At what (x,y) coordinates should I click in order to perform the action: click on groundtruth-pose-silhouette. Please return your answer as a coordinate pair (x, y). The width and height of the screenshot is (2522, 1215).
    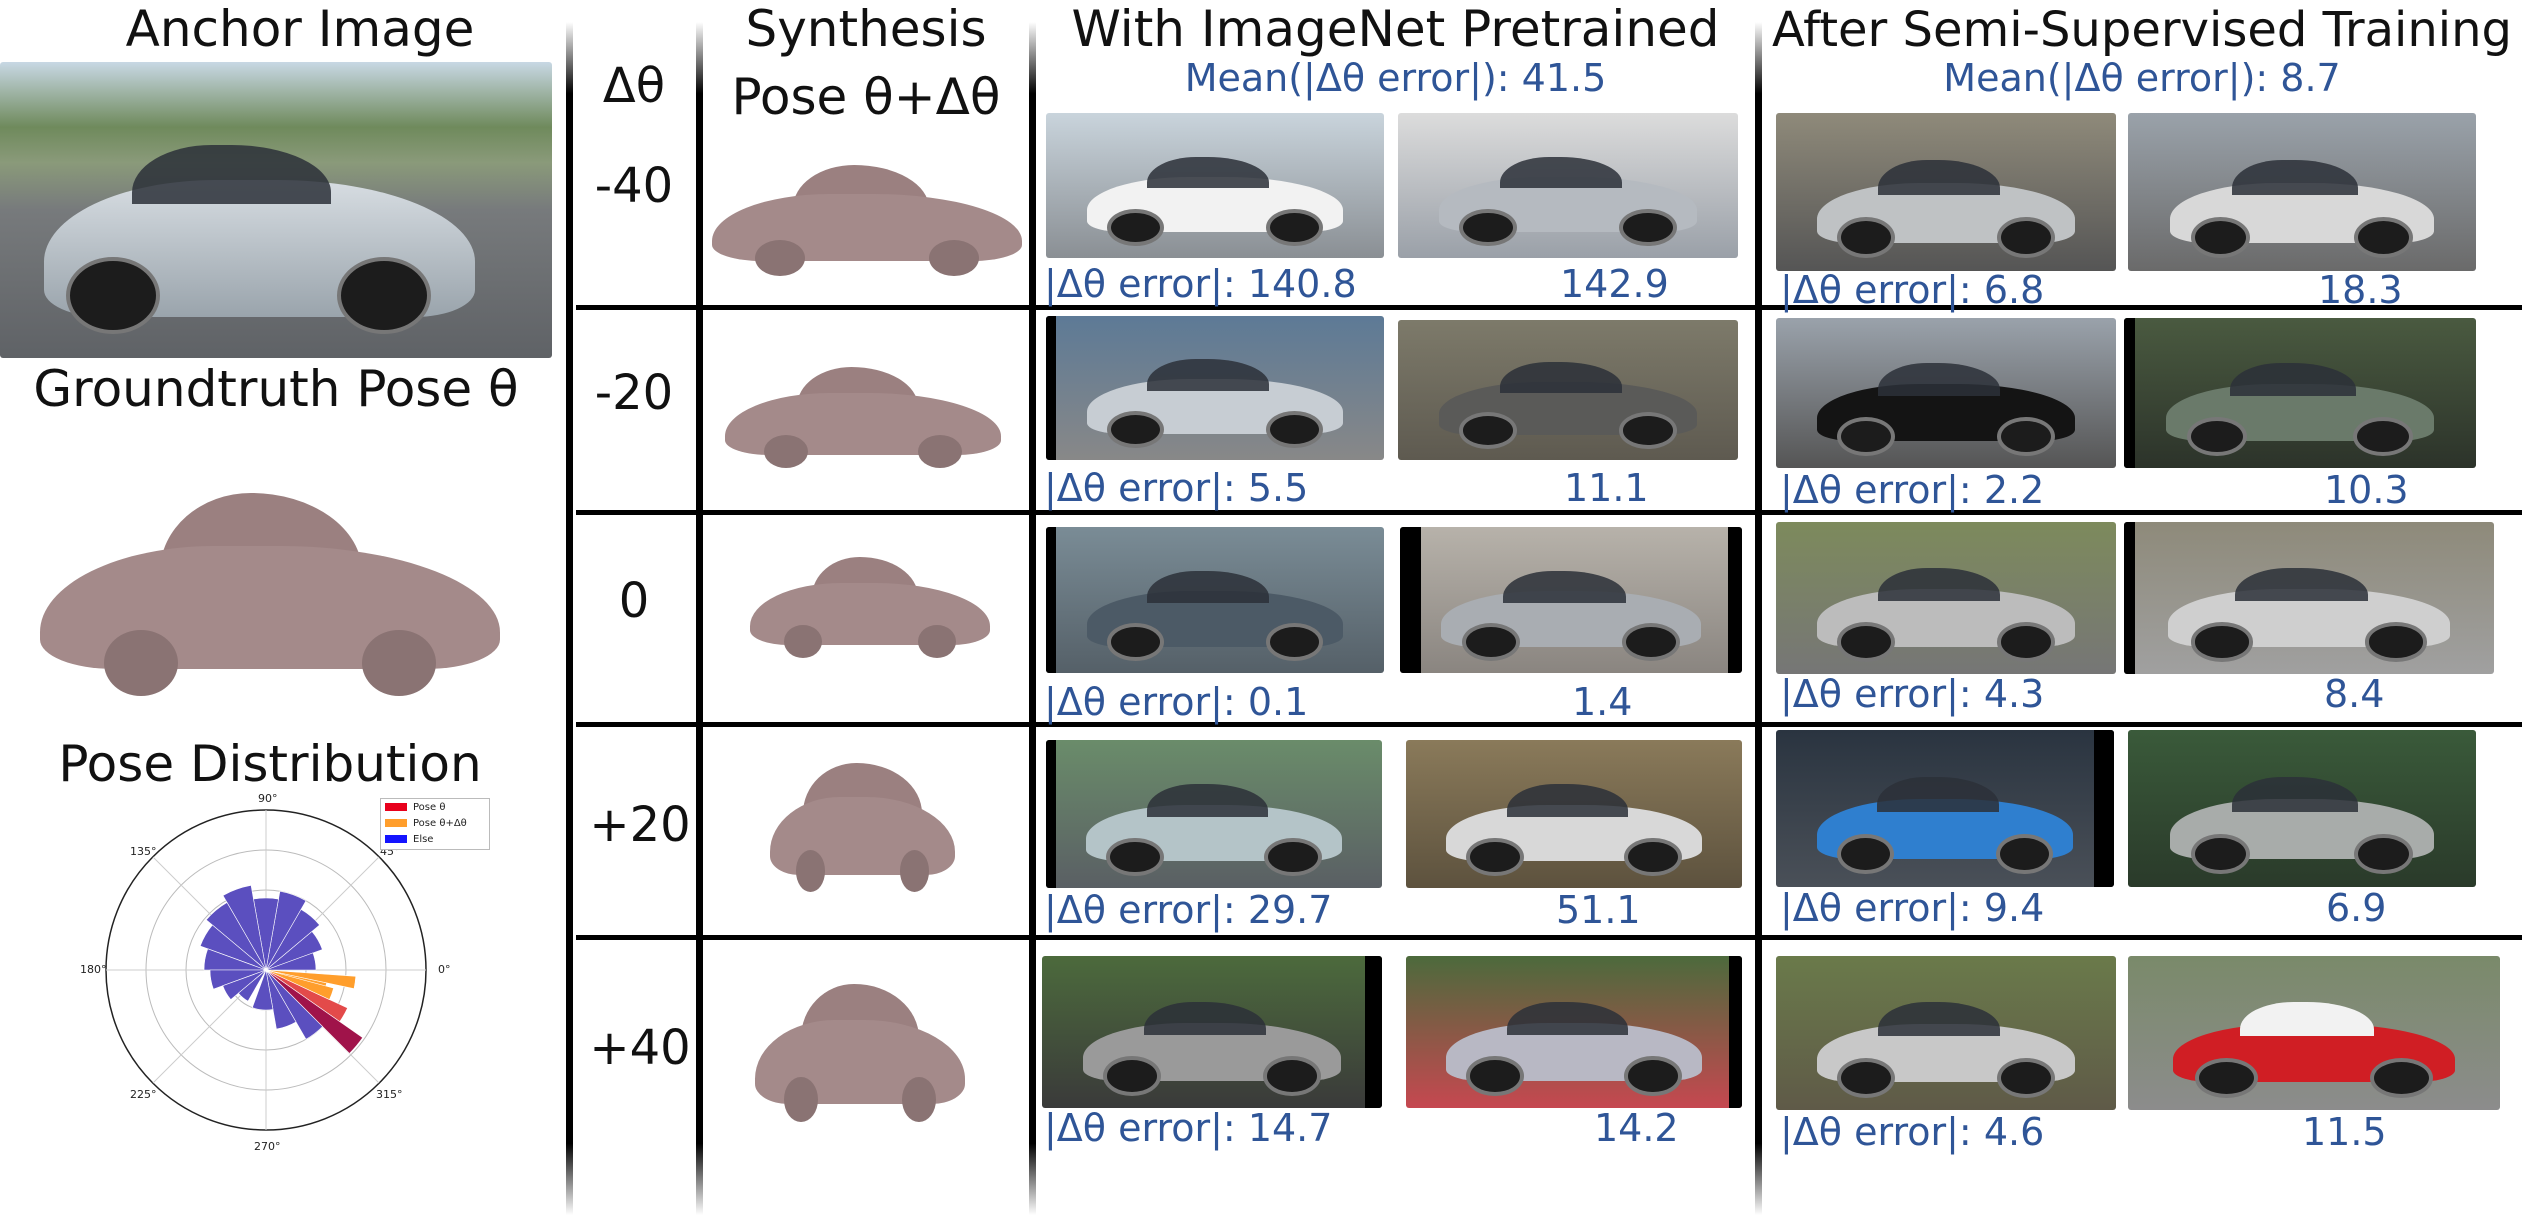
    Looking at the image, I should click on (270, 590).